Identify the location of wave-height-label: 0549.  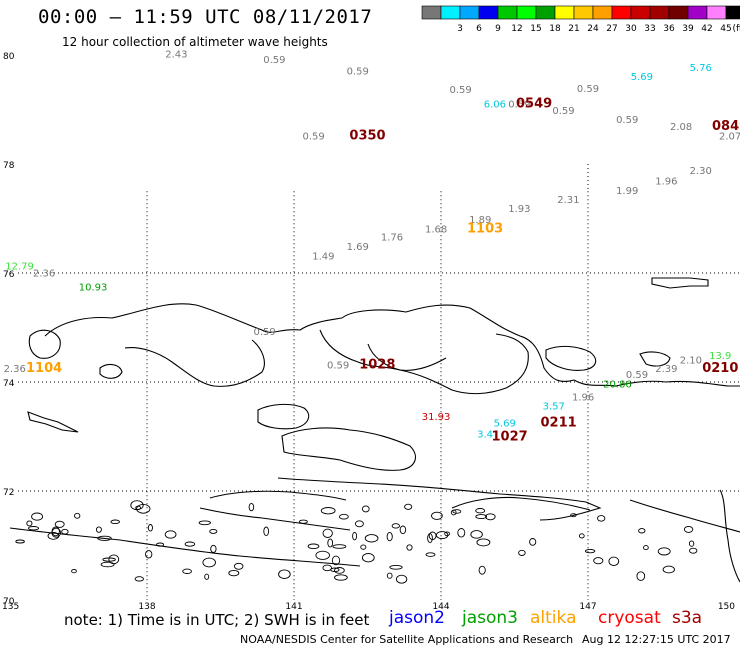
(534, 103).